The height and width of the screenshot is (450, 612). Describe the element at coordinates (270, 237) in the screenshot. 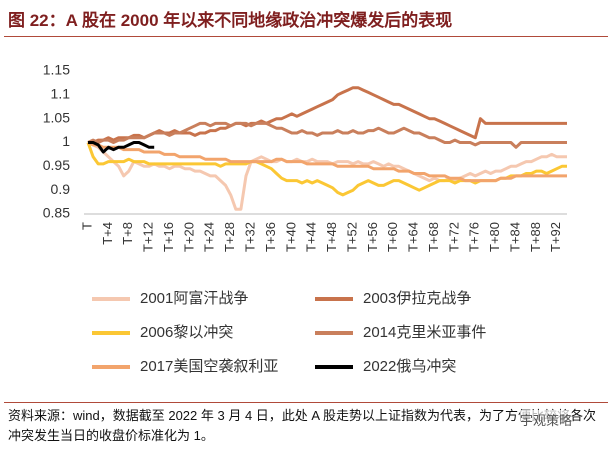

I see `x-tick-label: T+36` at that location.